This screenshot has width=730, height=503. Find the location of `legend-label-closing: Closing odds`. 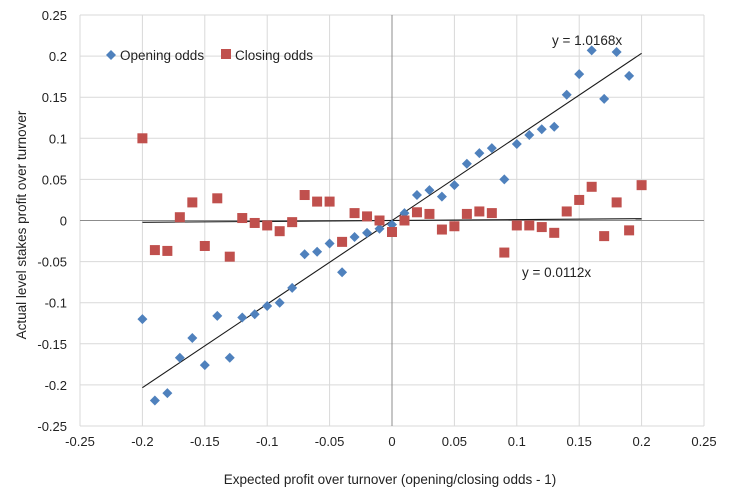

legend-label-closing: Closing odds is located at coordinates (274, 55).